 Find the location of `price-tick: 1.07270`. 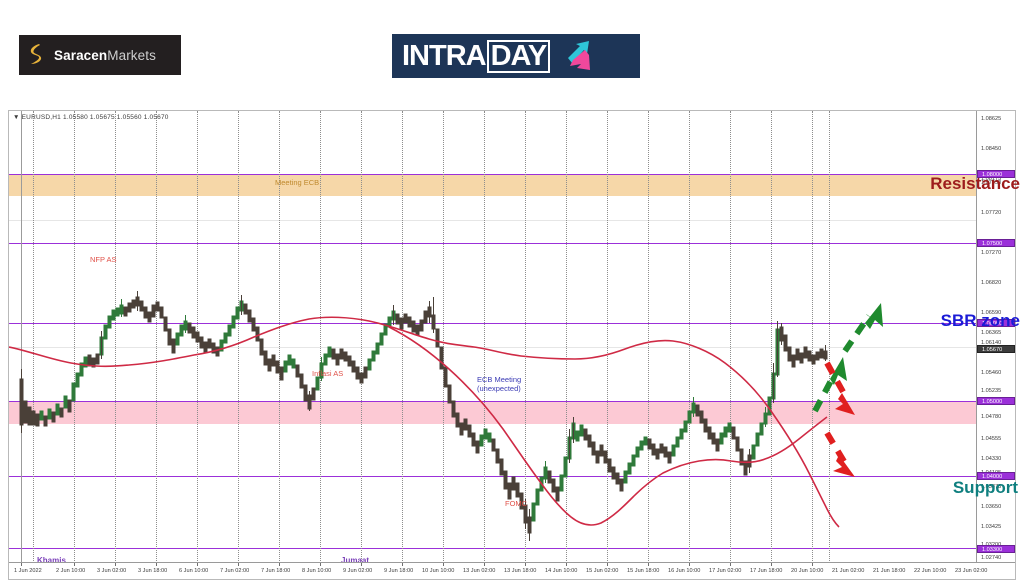

price-tick: 1.07270 is located at coordinates (991, 253).